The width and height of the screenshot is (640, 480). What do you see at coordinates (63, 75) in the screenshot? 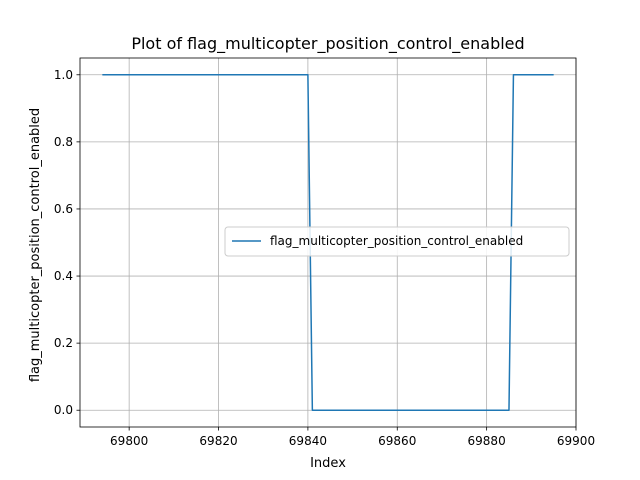
I see `y-tick-label-5: 1.0` at bounding box center [63, 75].